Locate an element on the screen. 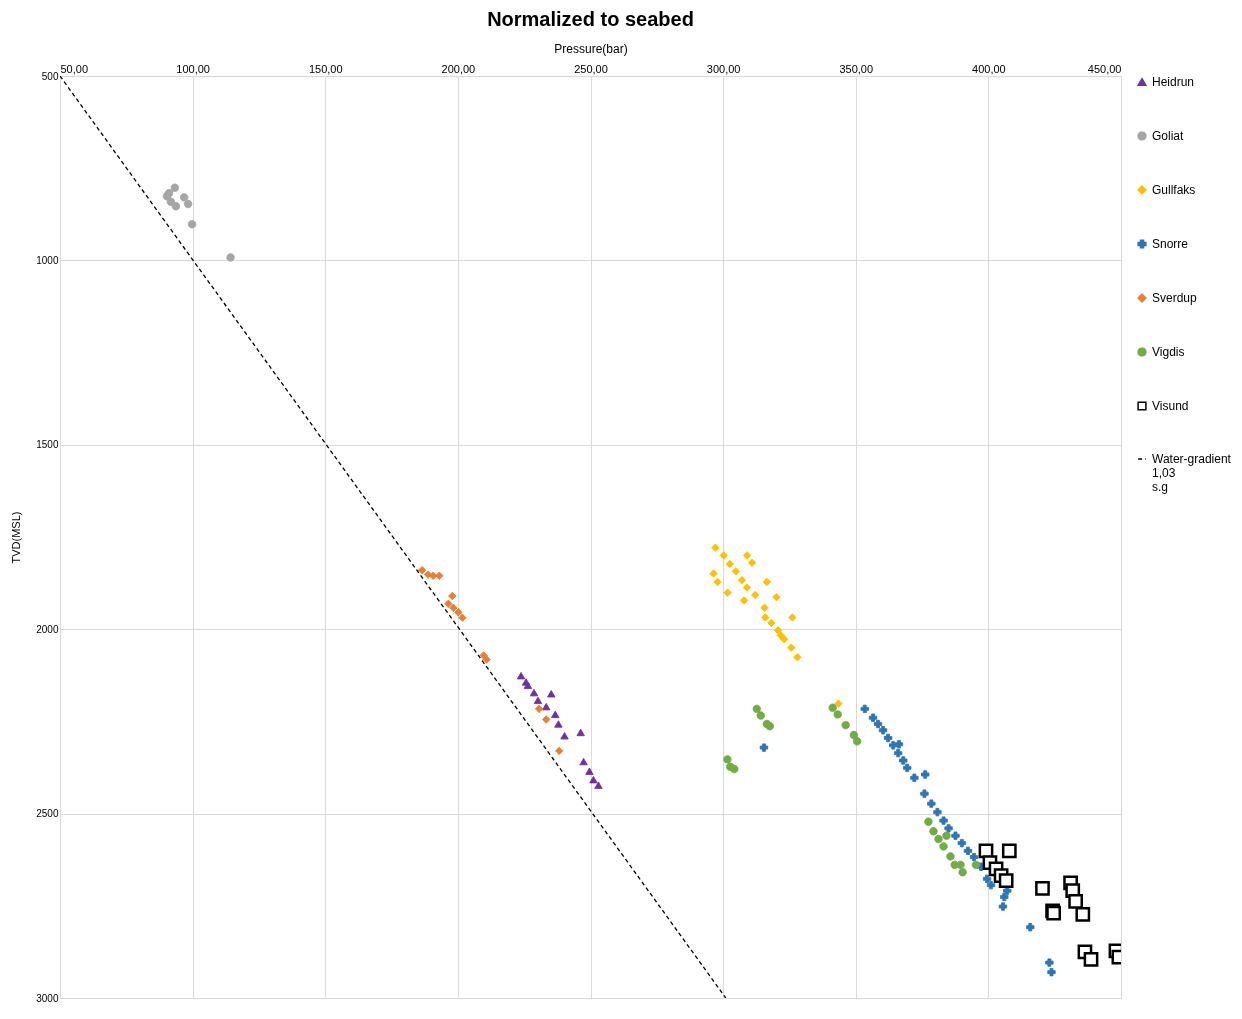 The height and width of the screenshot is (1019, 1242). y-tick-label: 1000 is located at coordinates (47, 260).